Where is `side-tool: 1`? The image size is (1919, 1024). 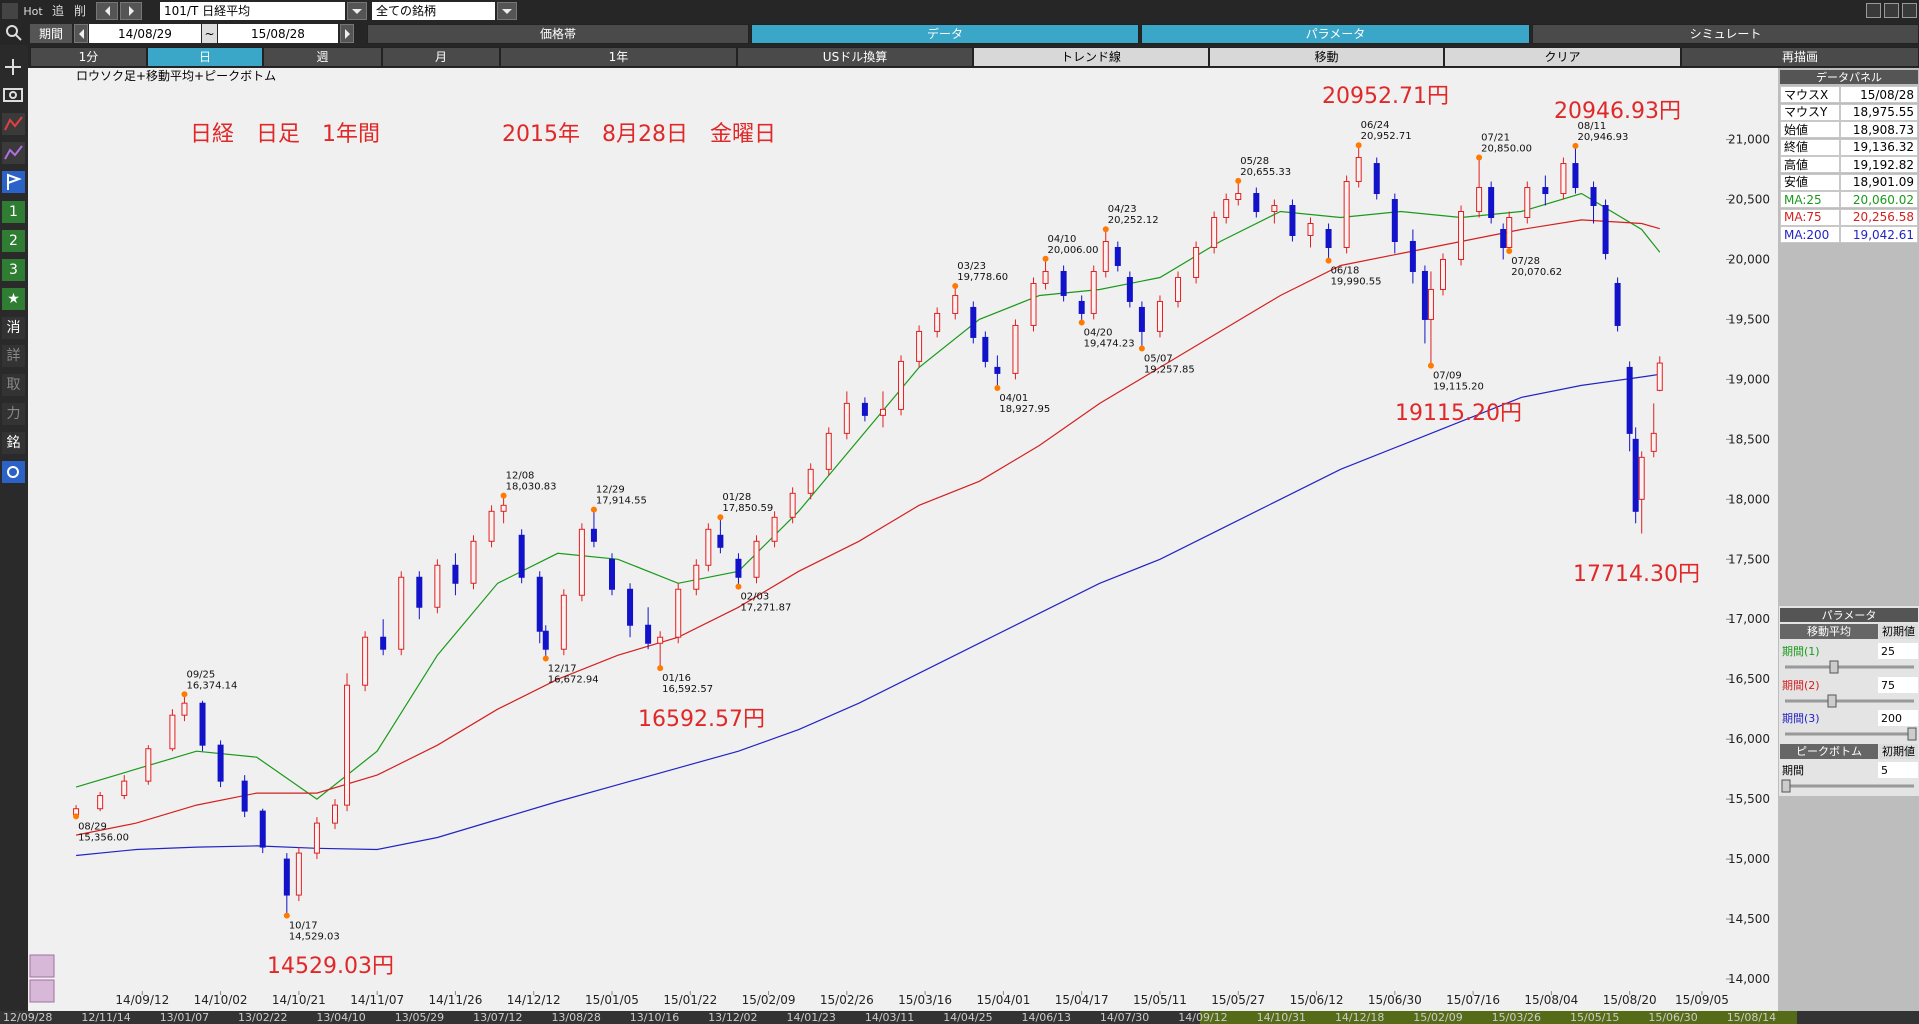 side-tool: 1 is located at coordinates (13, 212).